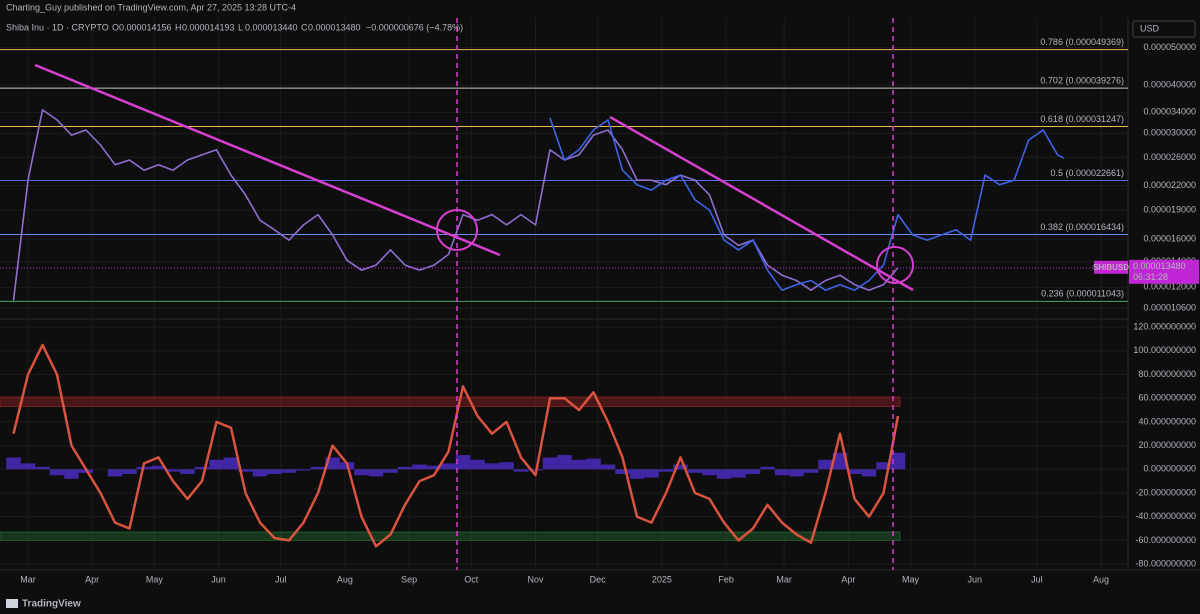 The height and width of the screenshot is (614, 1200). I want to click on change: −0.000000676 (−4.78%), so click(414, 27).